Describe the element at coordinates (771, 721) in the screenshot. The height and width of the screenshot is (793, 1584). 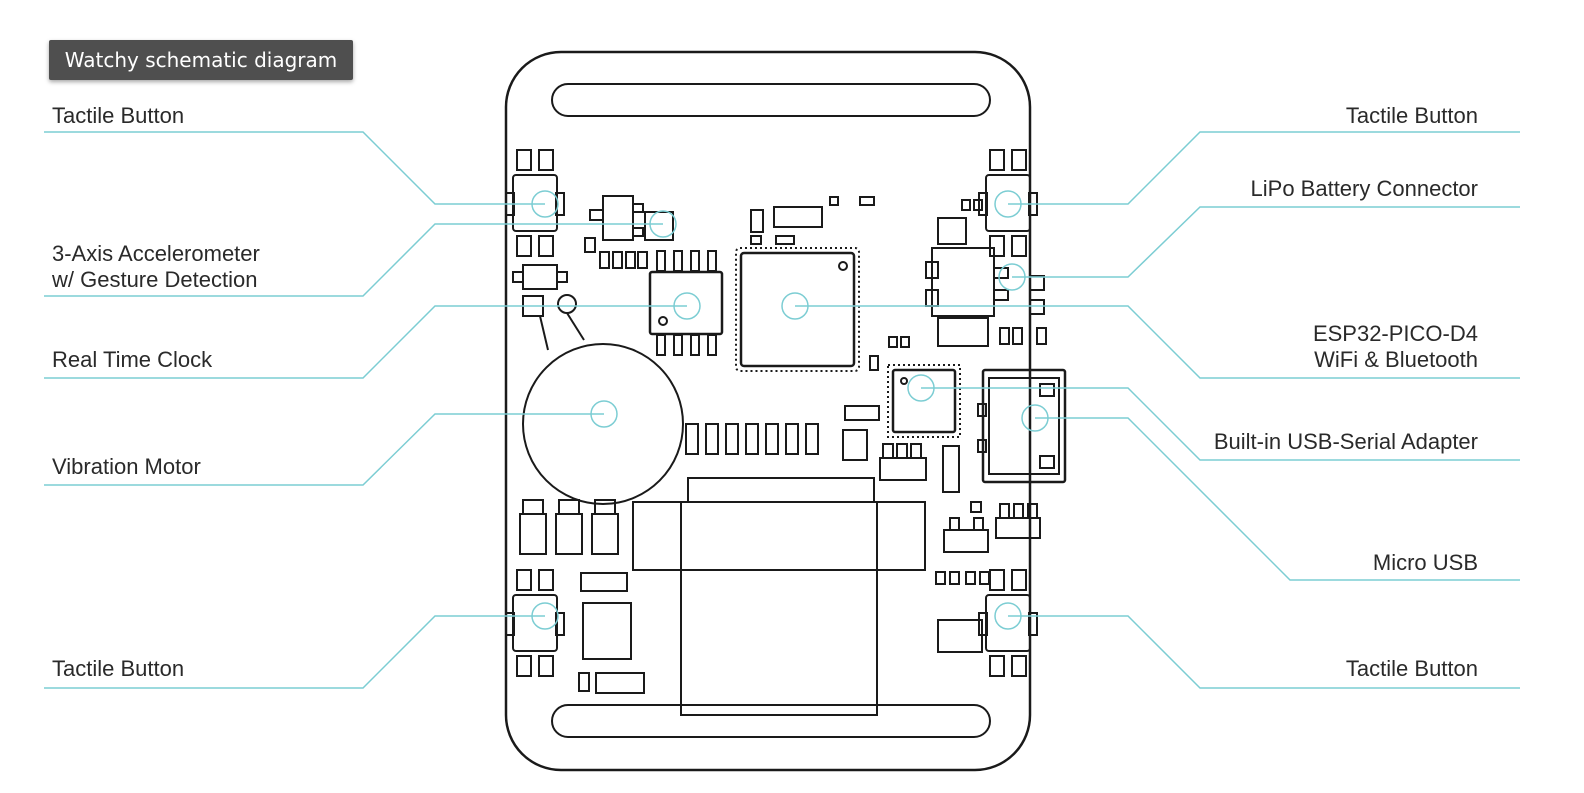
I see `strap-slot-bottom` at that location.